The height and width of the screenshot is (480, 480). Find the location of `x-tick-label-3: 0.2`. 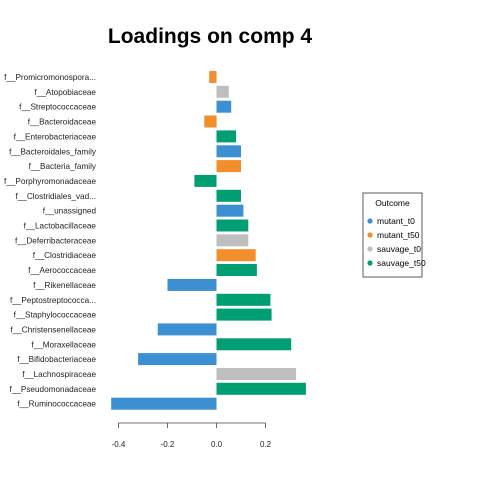

x-tick-label-3: 0.2 is located at coordinates (266, 444).